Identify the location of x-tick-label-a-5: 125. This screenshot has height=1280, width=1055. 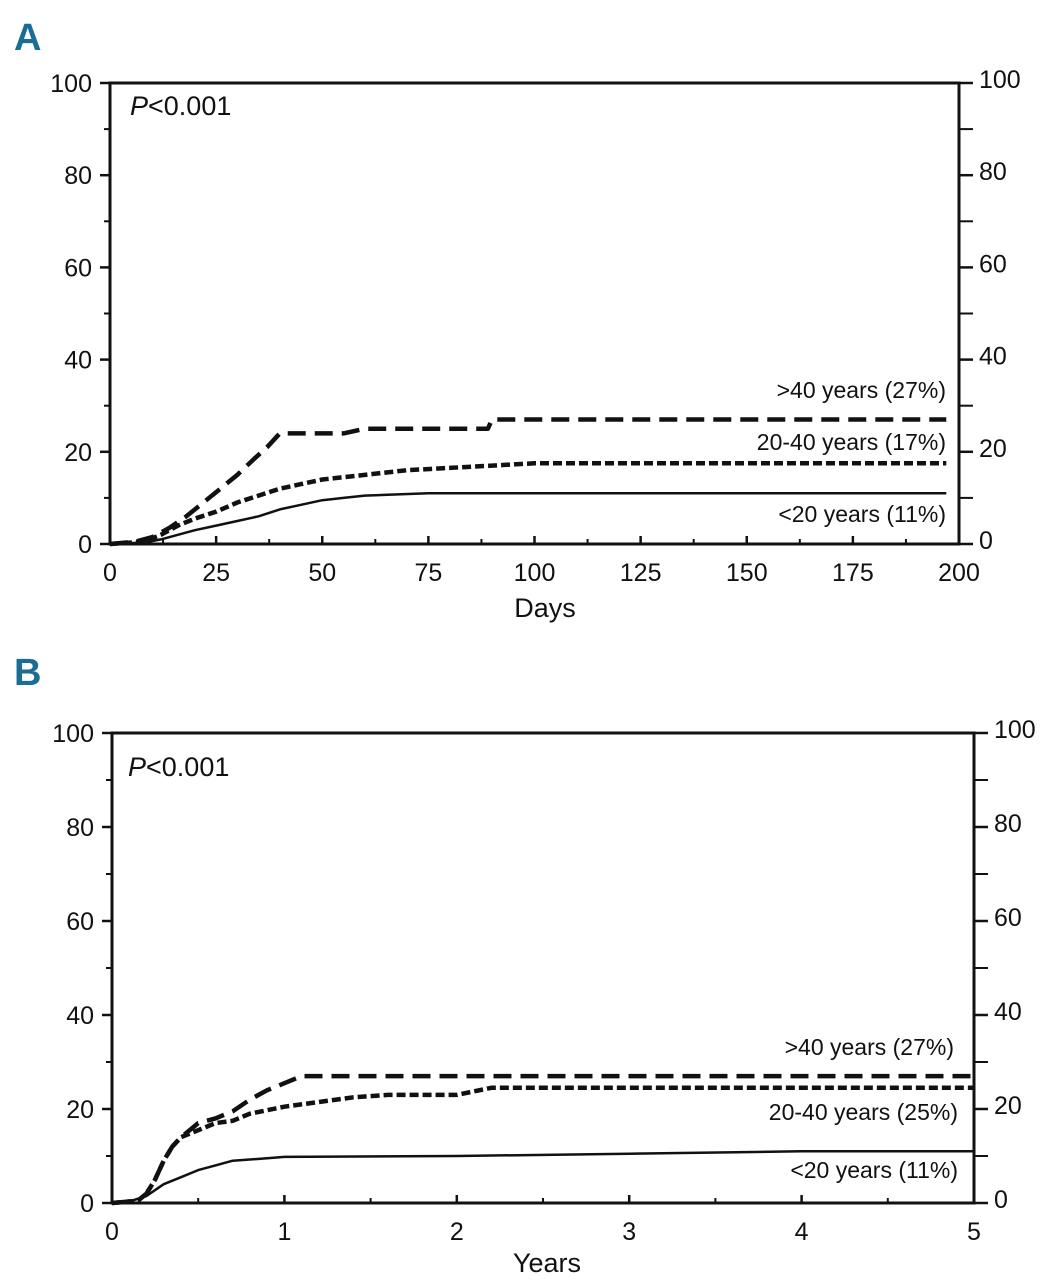
(641, 573).